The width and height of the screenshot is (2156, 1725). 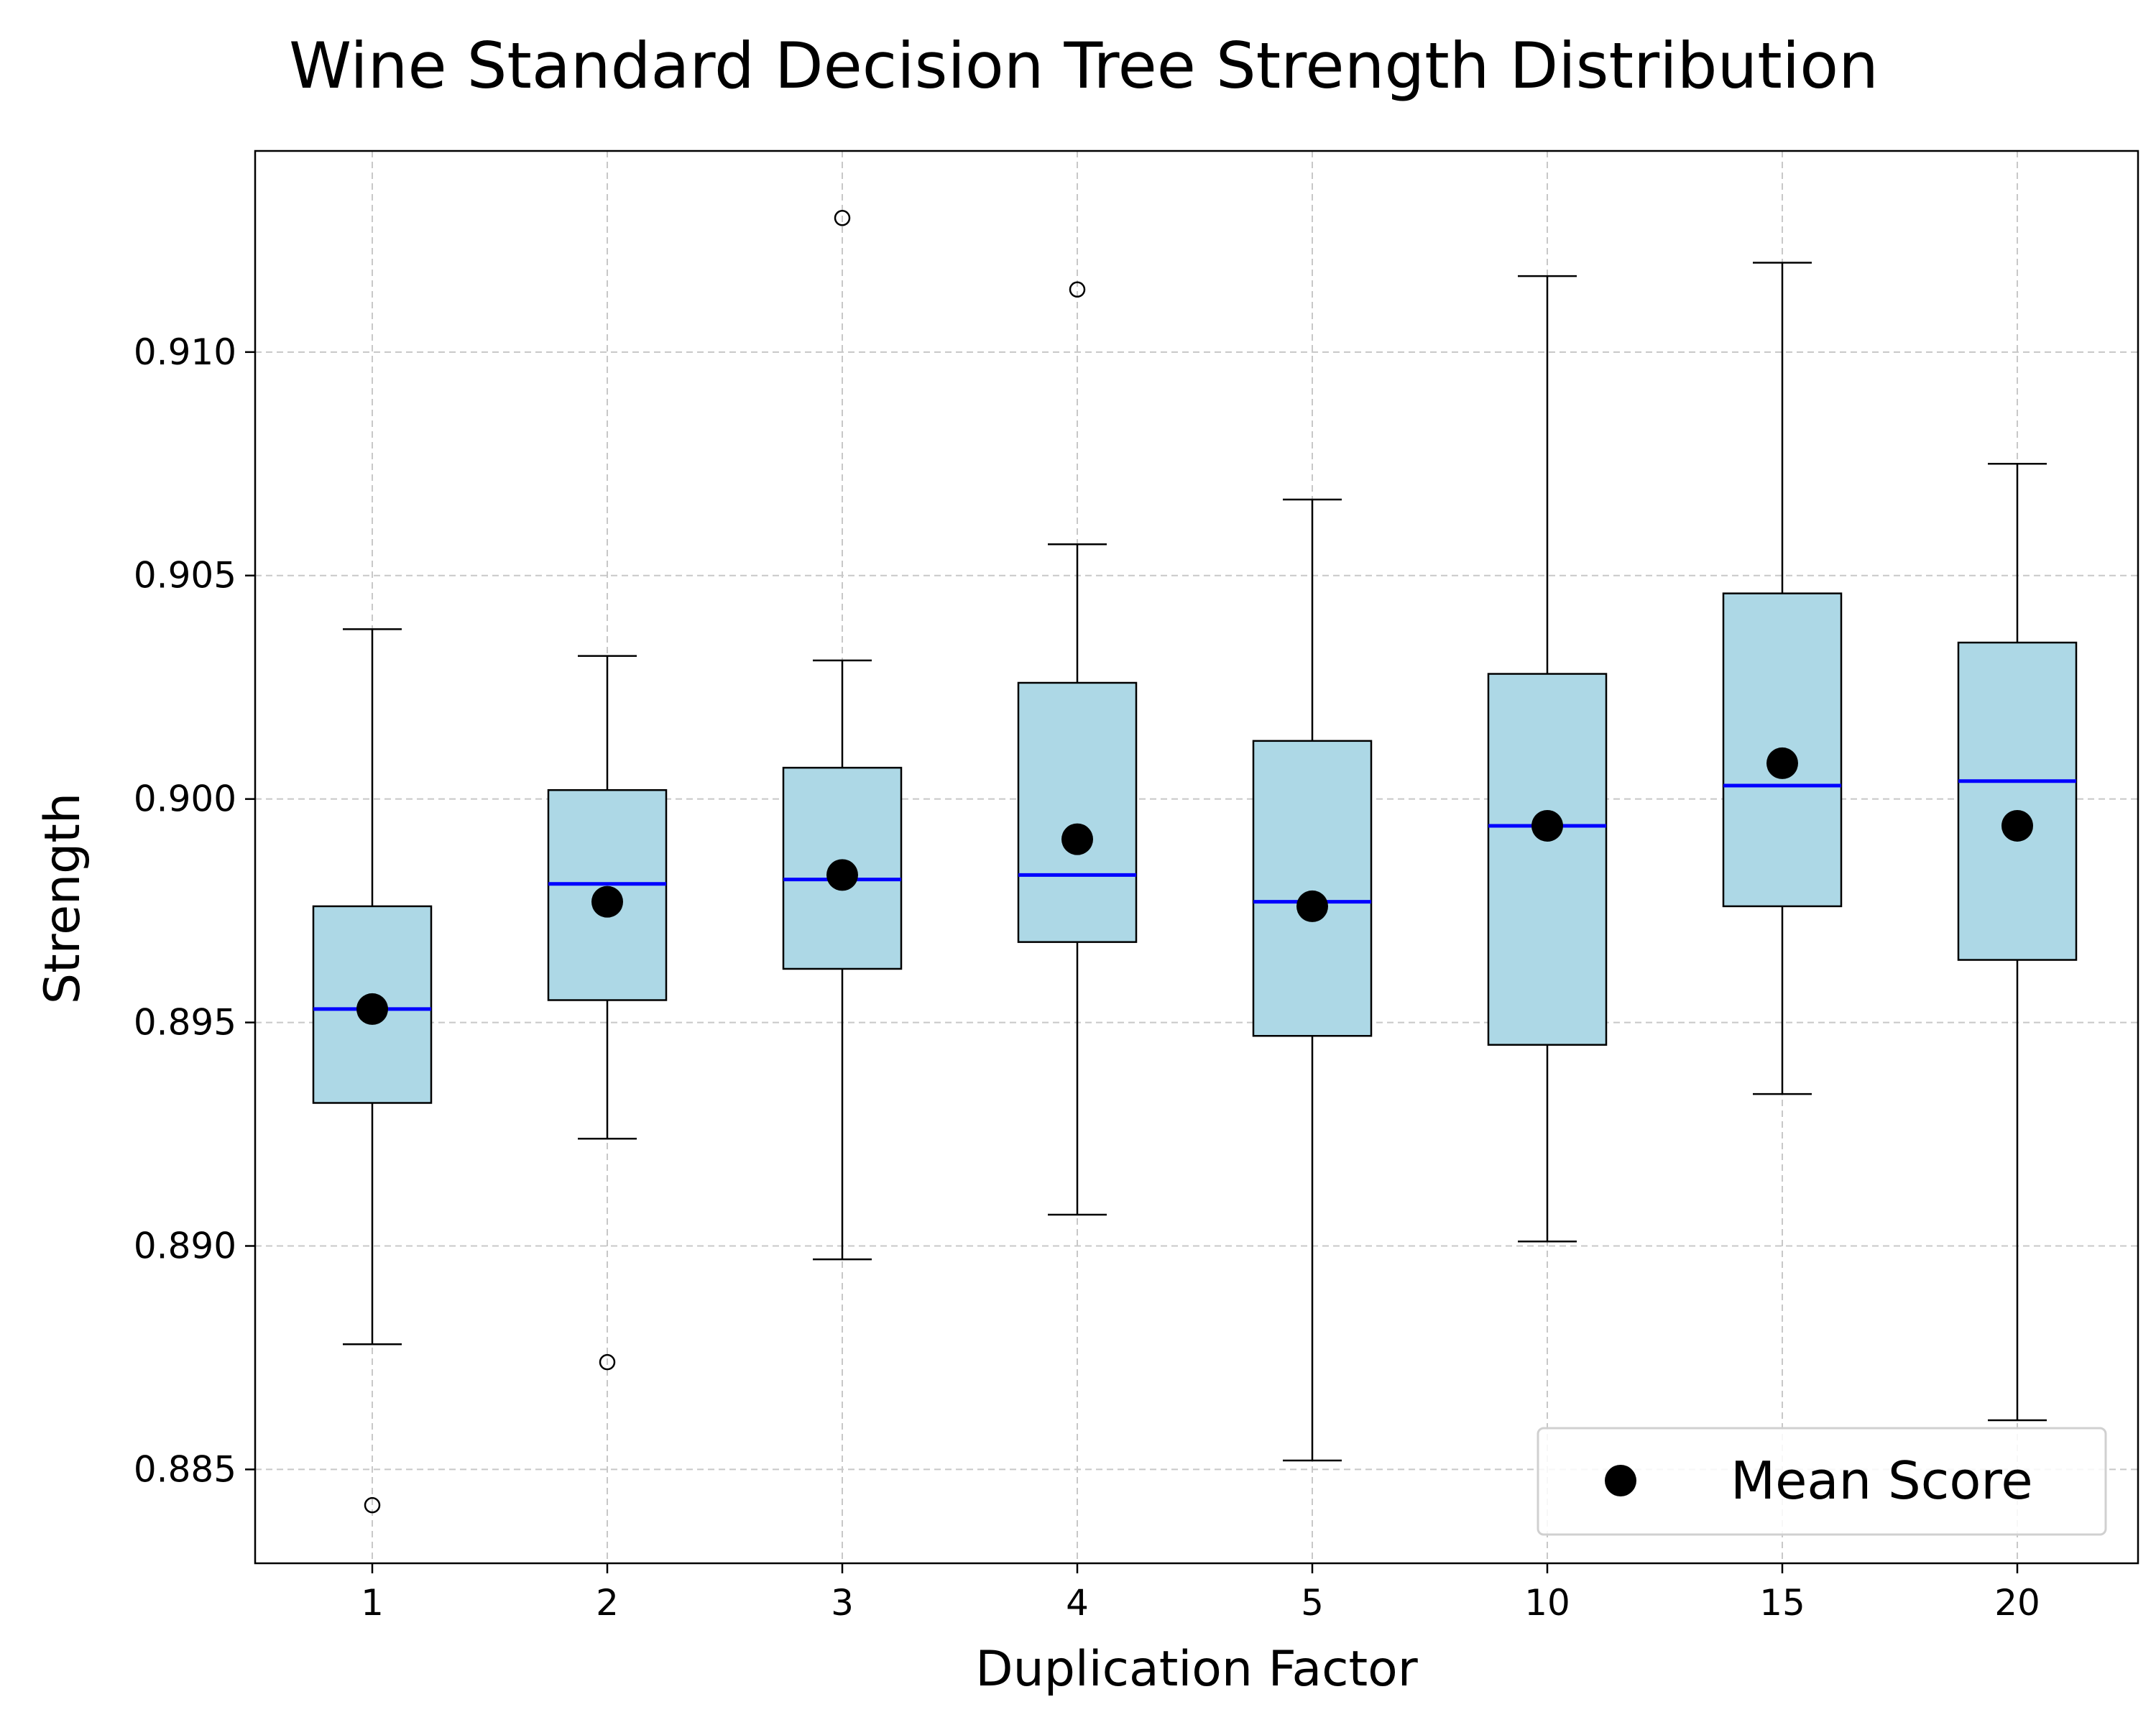 I want to click on y-tick-label: 0.890, so click(x=185, y=1245).